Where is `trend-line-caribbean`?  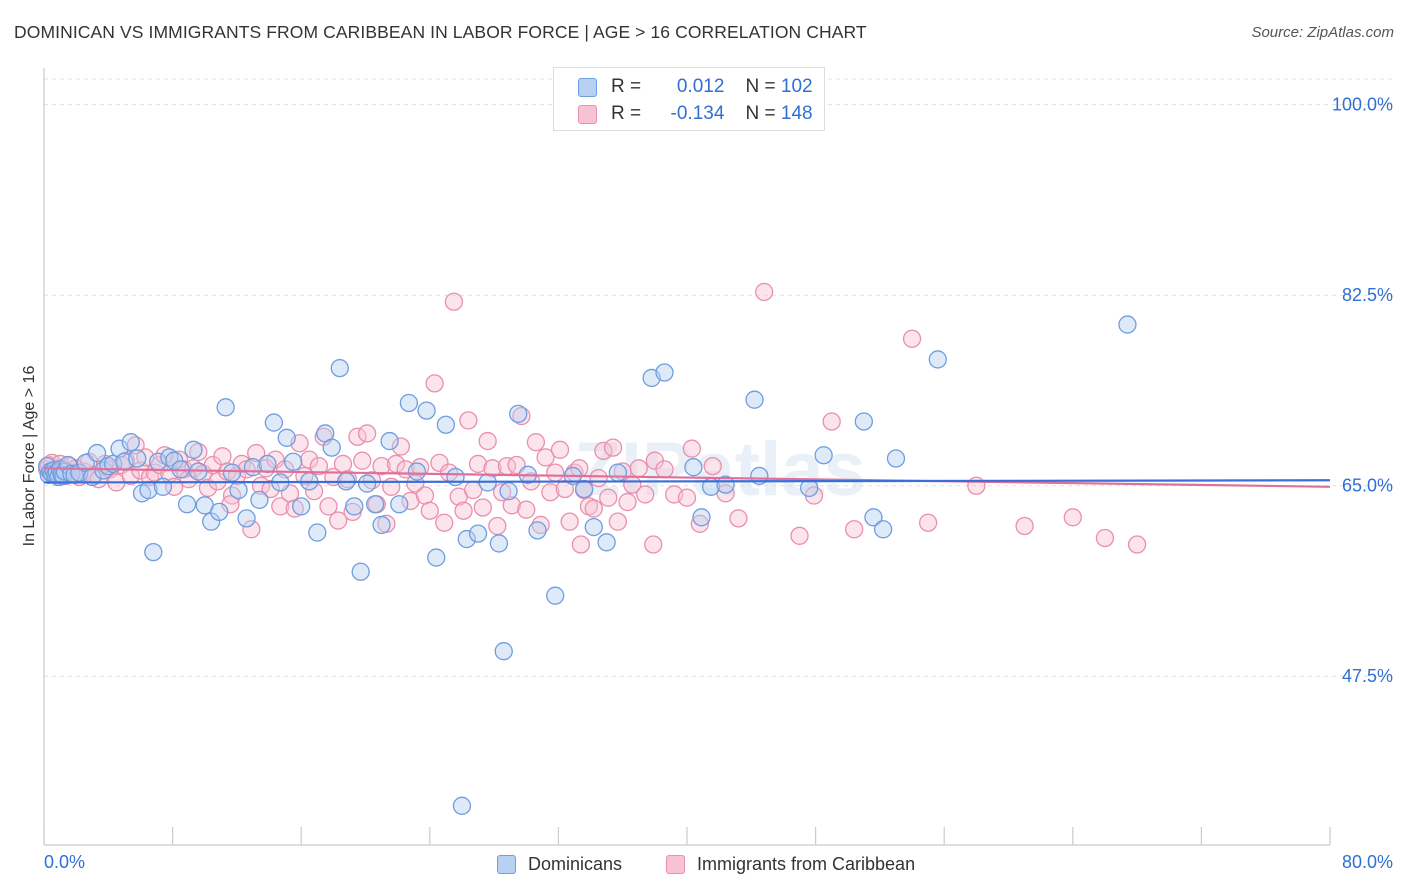
trend-line-caribbean is located at coordinates (687, 477).